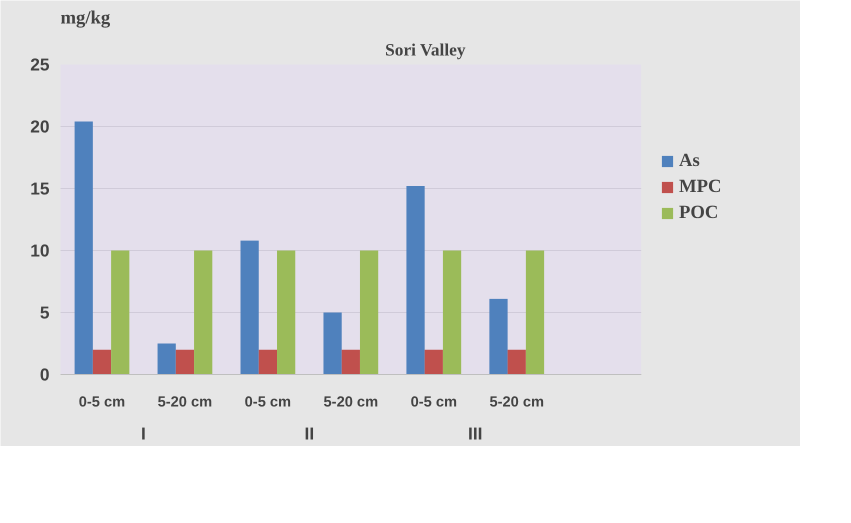 This screenshot has height=523, width=851. What do you see at coordinates (40, 250) in the screenshot?
I see `y-tick-label: 10` at bounding box center [40, 250].